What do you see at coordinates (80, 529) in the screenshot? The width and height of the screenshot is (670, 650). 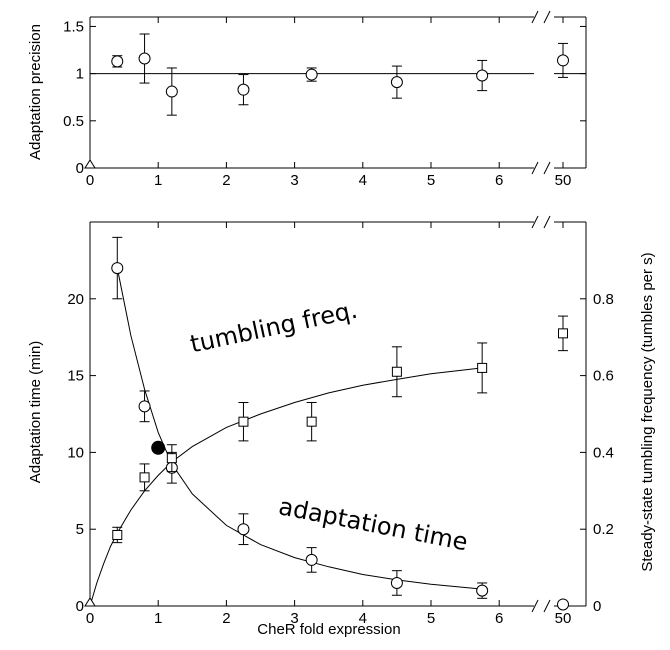 I see `y-tick-label-left: 5` at bounding box center [80, 529].